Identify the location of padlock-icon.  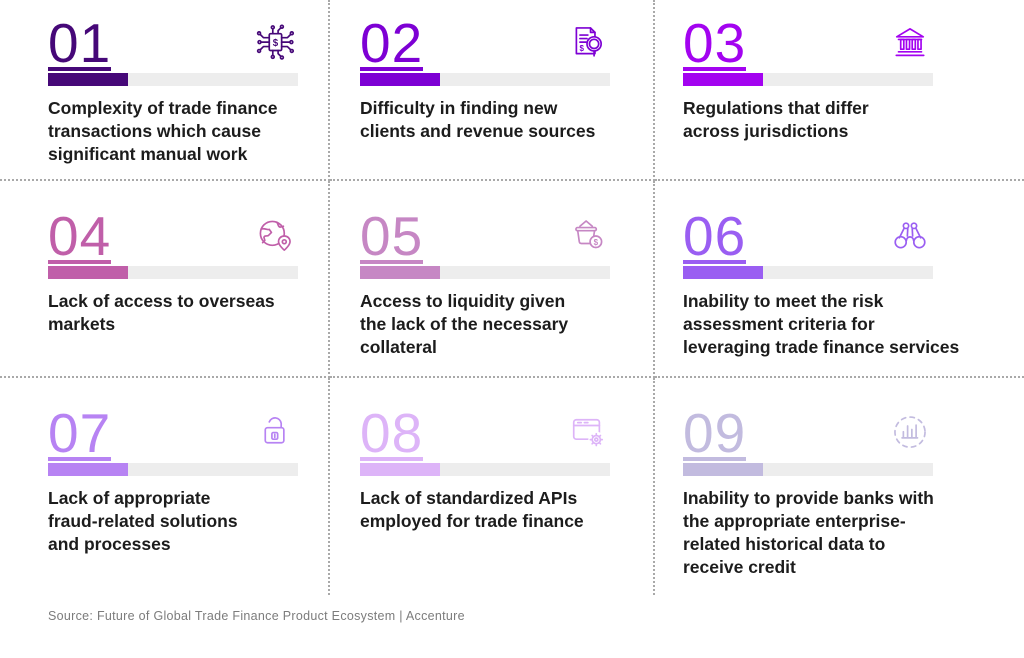
(275, 433).